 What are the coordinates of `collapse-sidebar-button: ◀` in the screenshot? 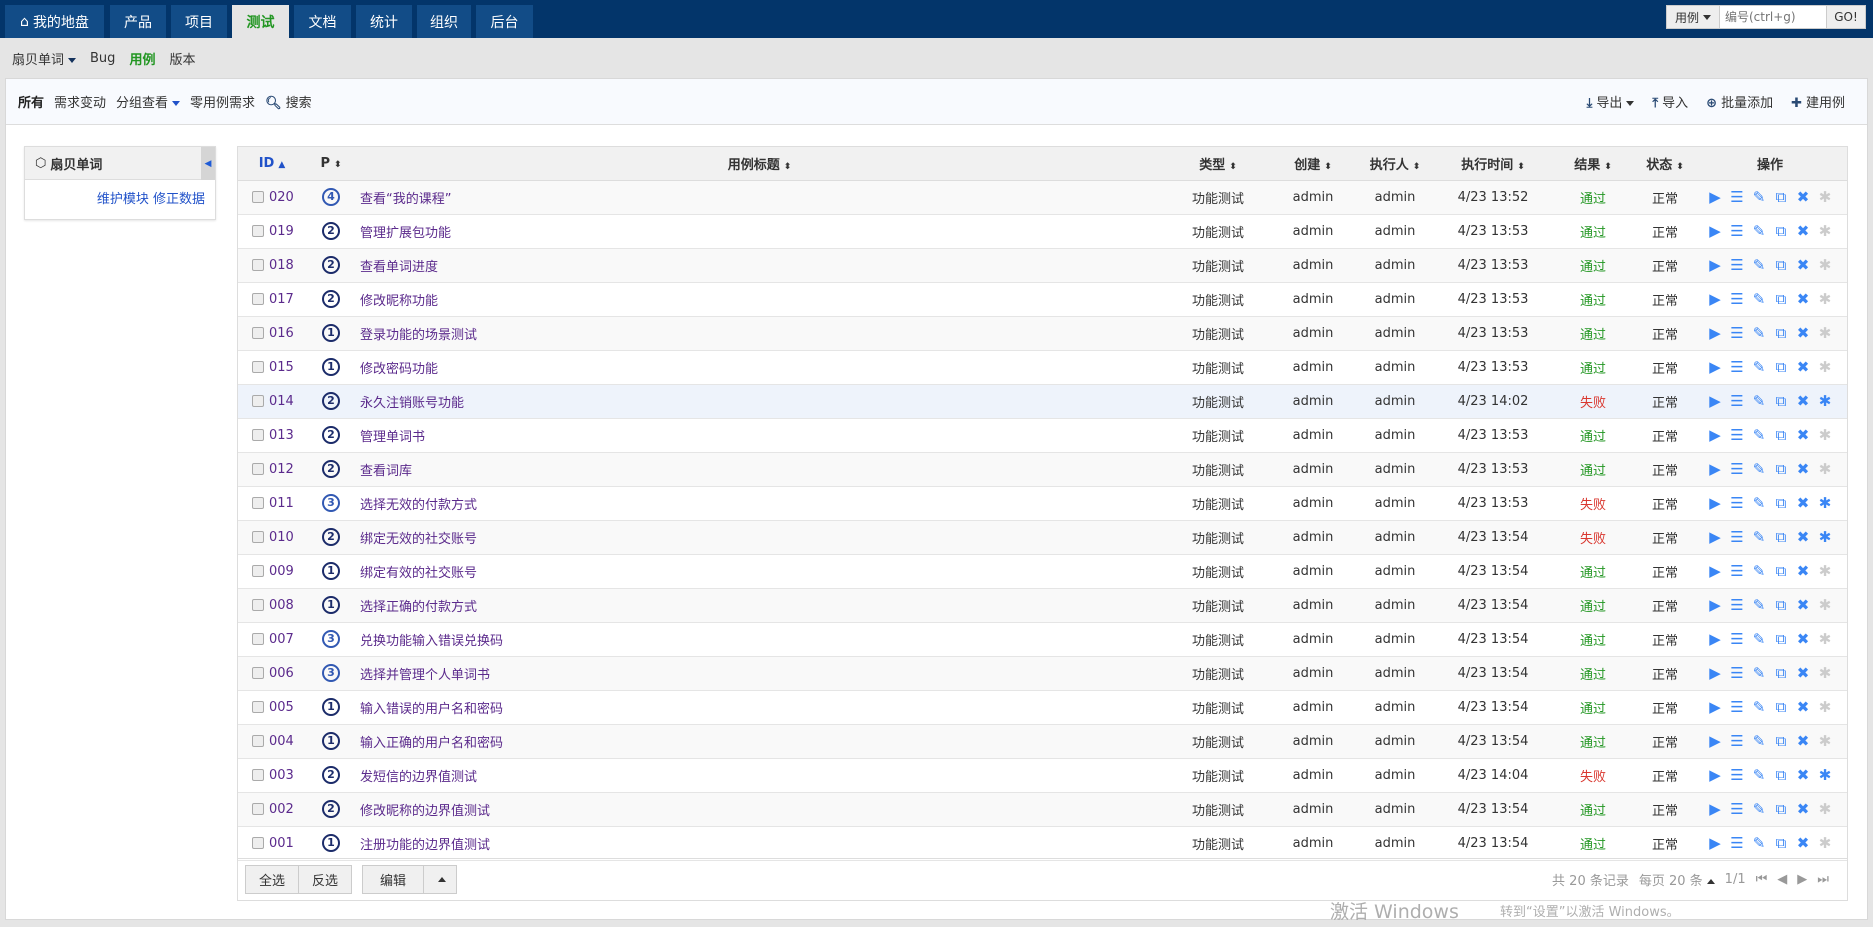 It's located at (208, 163).